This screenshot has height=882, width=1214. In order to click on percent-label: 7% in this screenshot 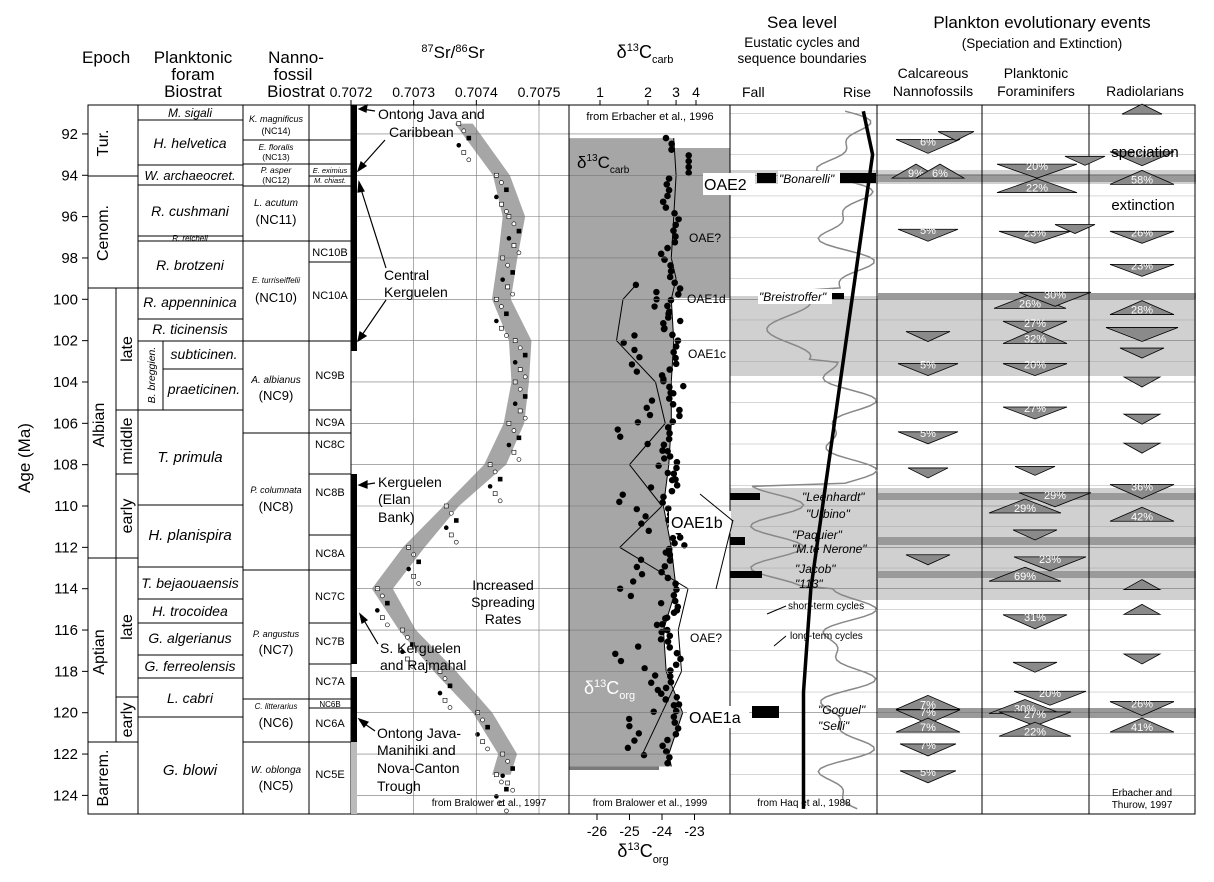, I will do `click(928, 728)`.